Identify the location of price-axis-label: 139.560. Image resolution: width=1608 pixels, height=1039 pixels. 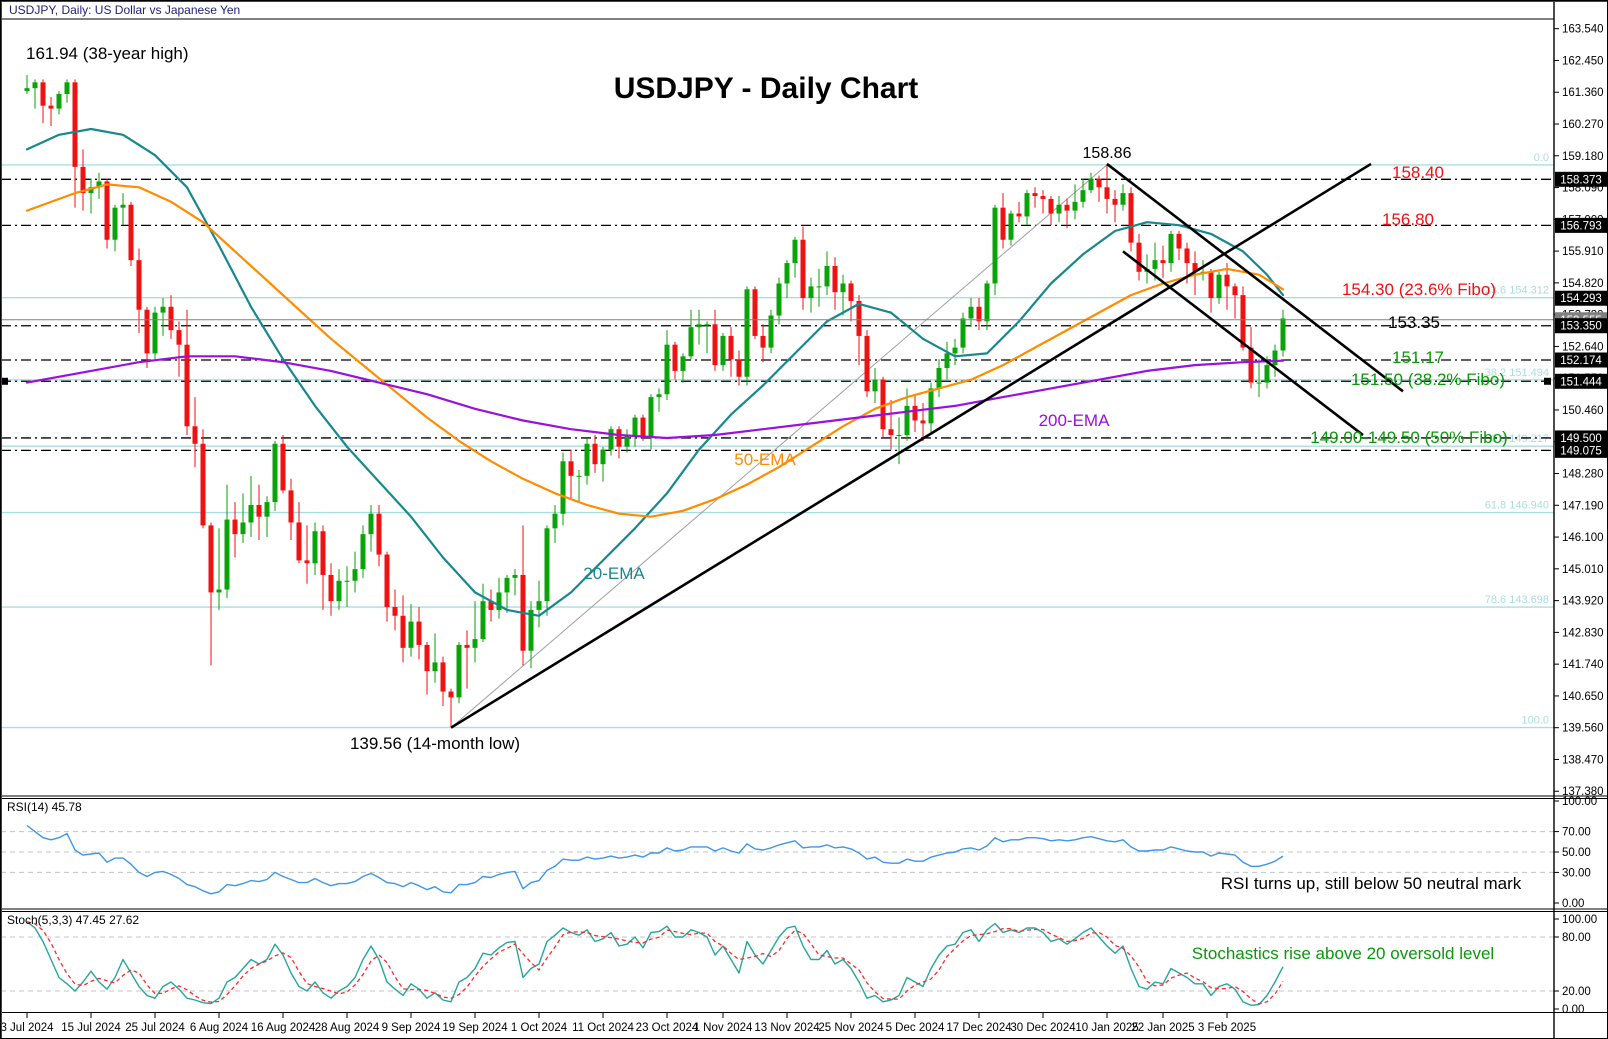
(1583, 729).